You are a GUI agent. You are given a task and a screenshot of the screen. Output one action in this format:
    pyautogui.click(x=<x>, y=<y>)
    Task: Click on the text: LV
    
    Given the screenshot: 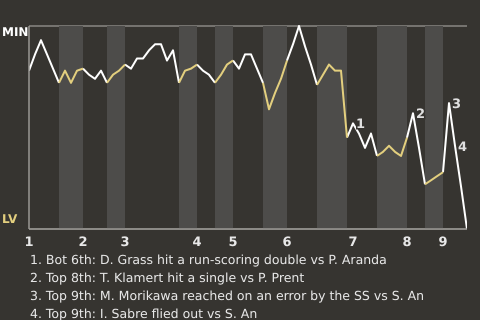 What is the action you would take?
    pyautogui.click(x=10, y=219)
    